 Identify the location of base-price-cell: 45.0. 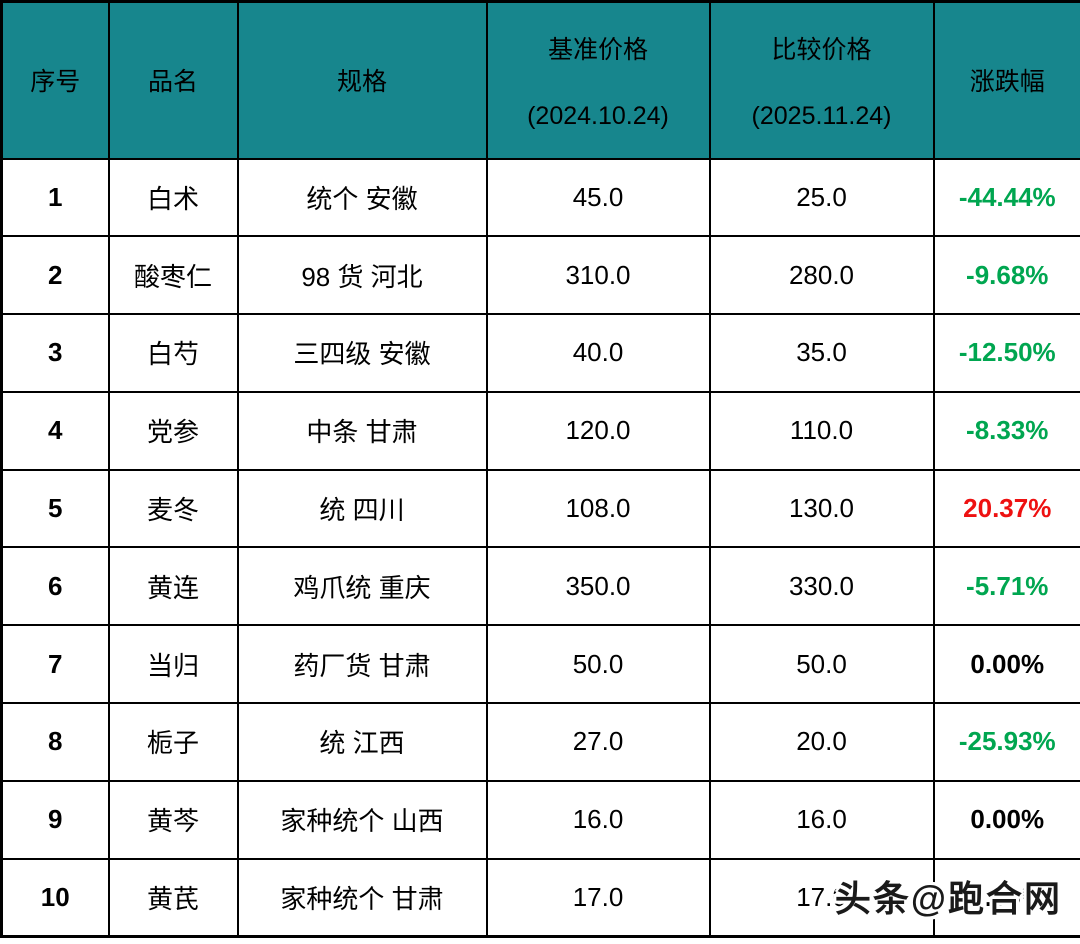
(598, 197).